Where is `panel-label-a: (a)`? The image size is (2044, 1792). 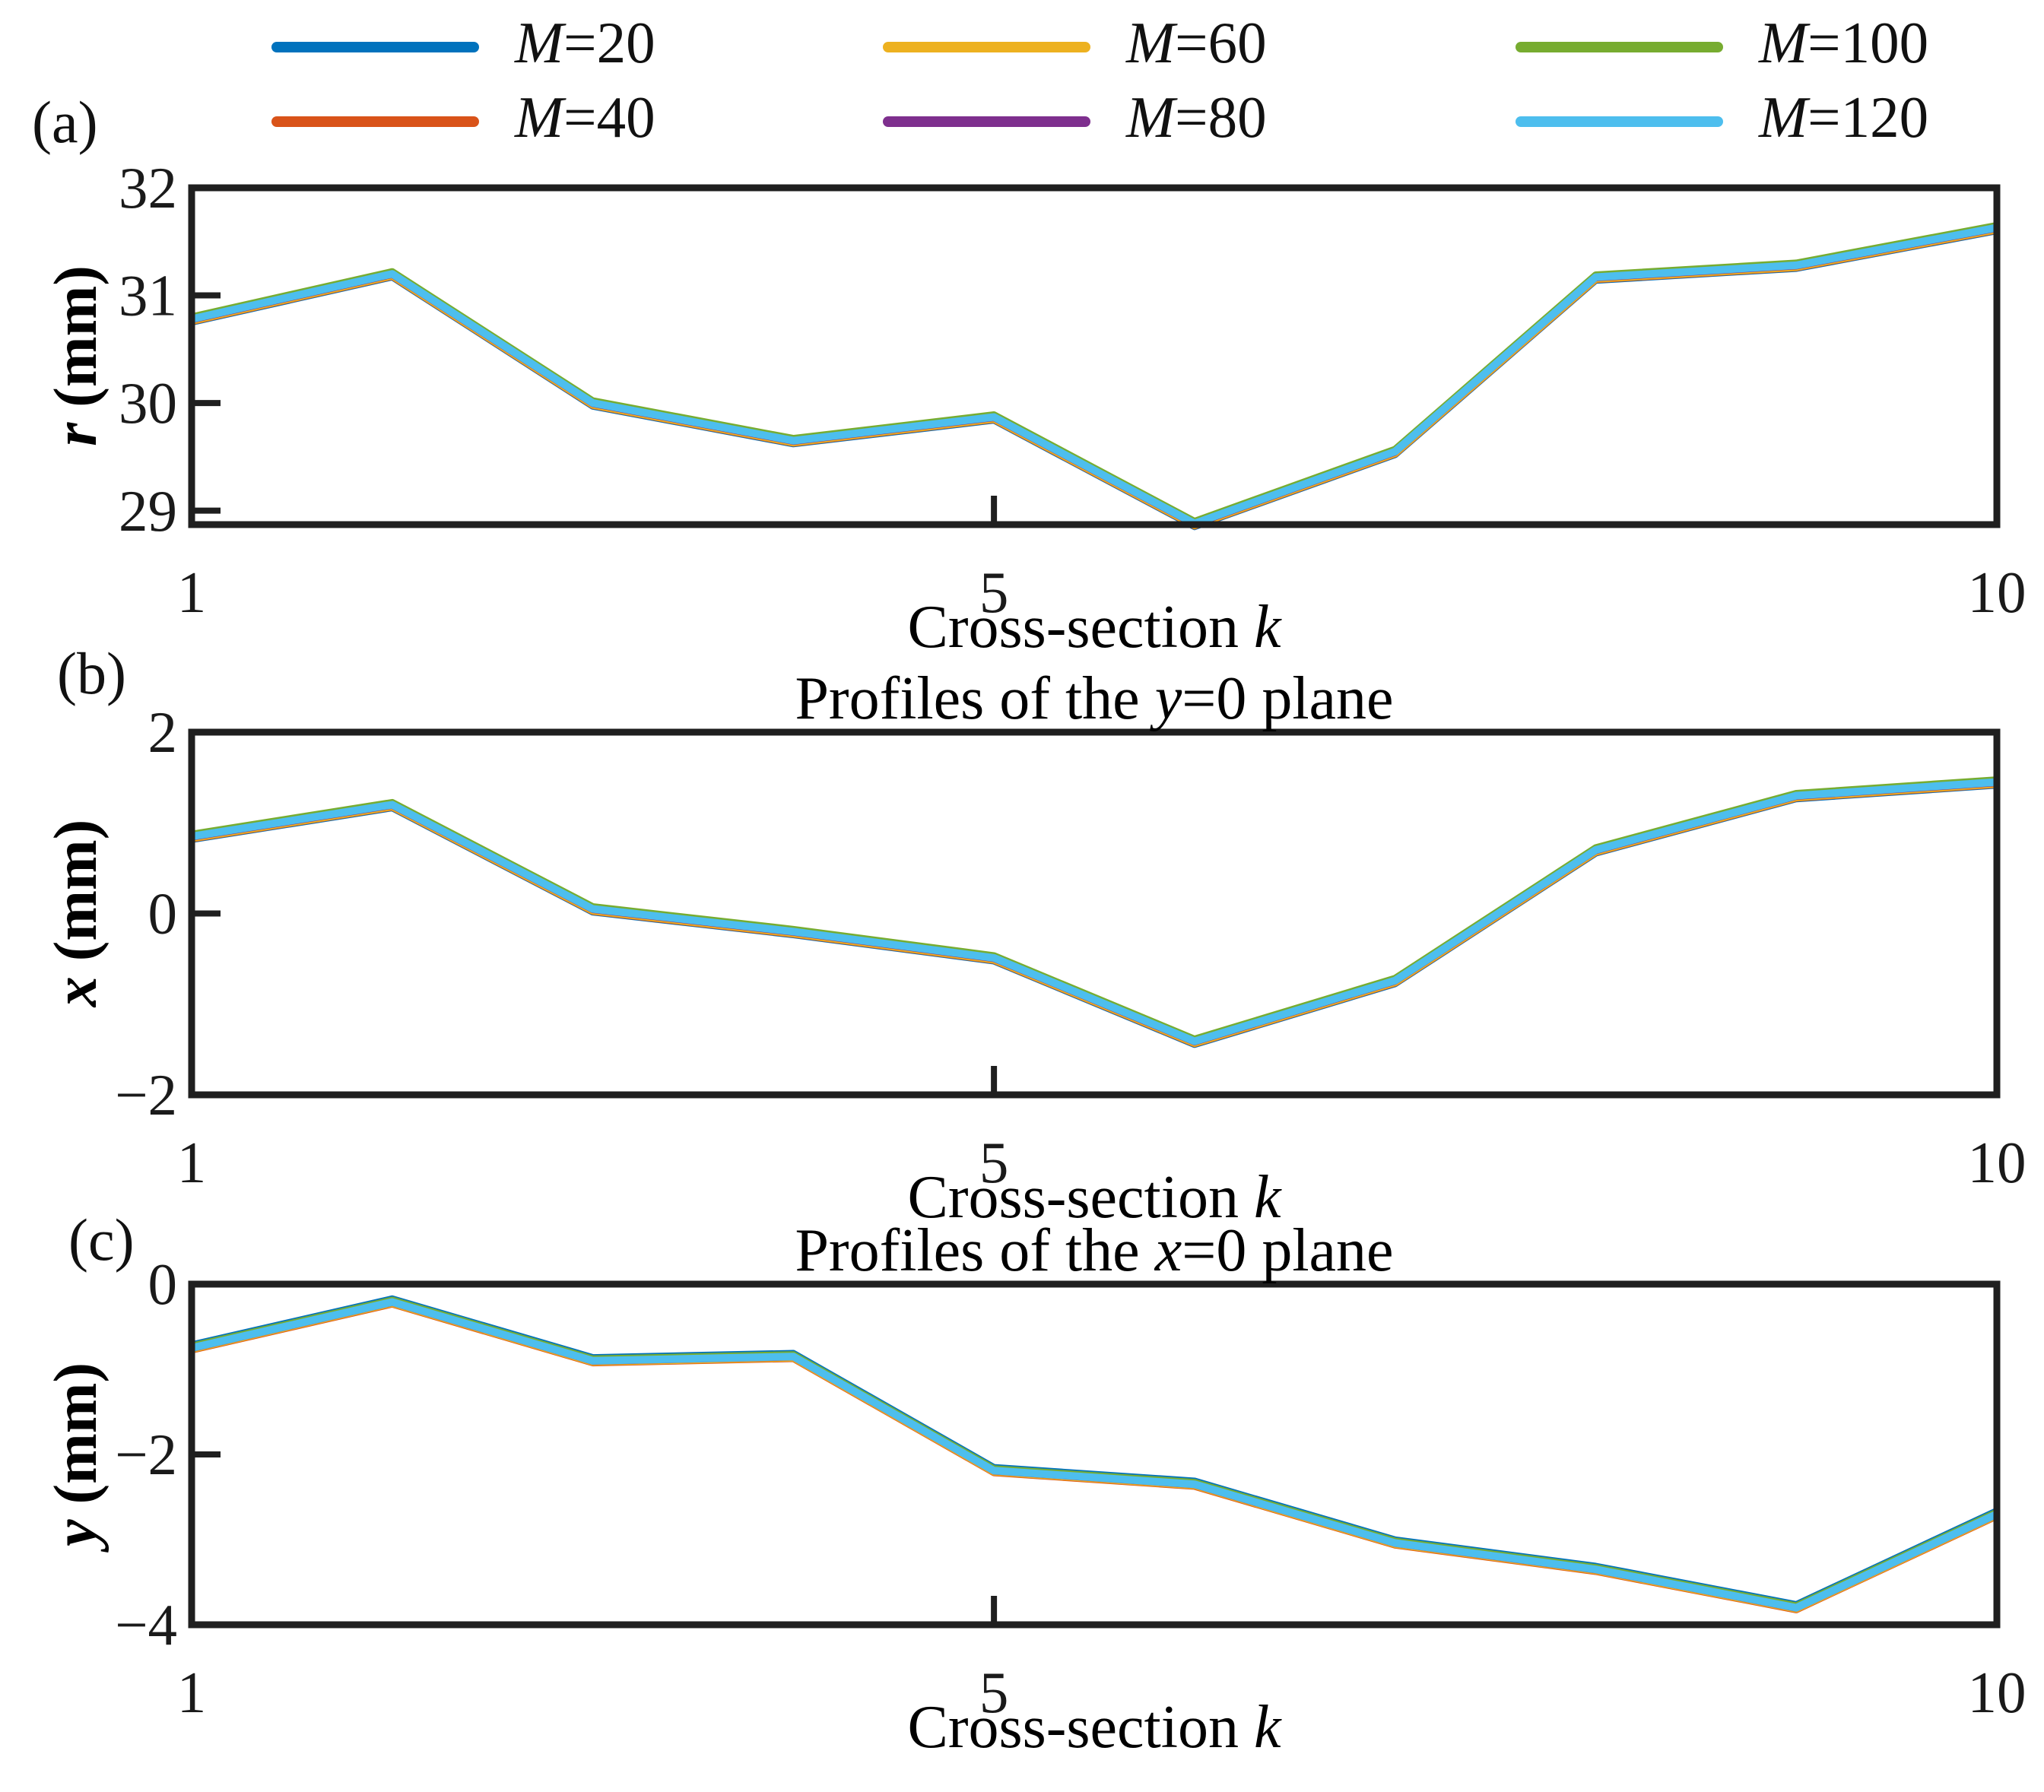
panel-label-a: (a) is located at coordinates (65, 122).